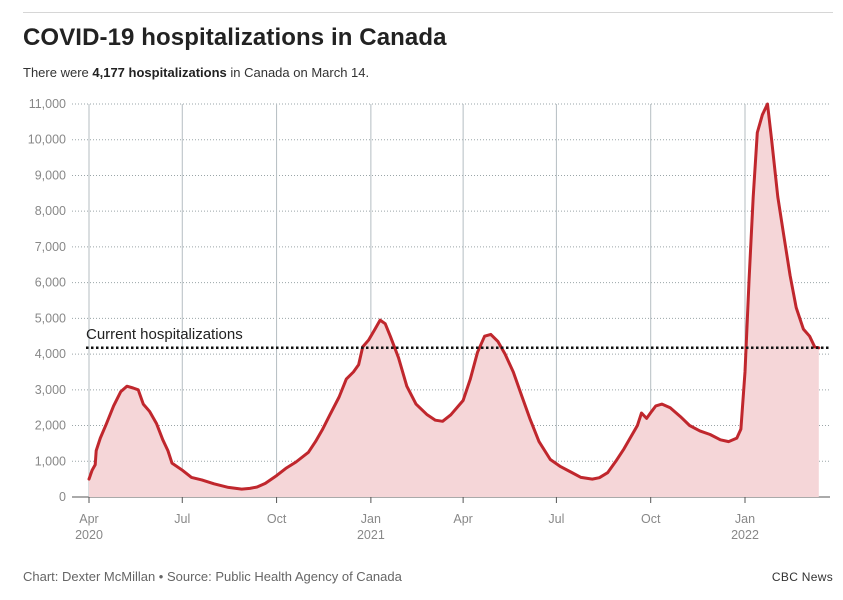 Image resolution: width=843 pixels, height=600 pixels. What do you see at coordinates (50, 318) in the screenshot?
I see `y-tick-label: 5,000` at bounding box center [50, 318].